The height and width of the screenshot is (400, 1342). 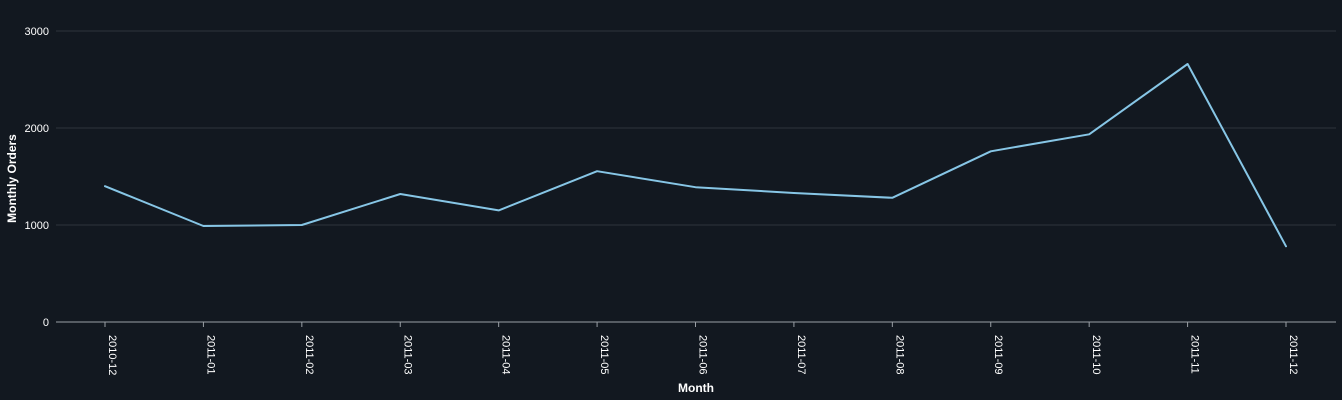 I want to click on x-tick-label: 2011-06, so click(x=703, y=355).